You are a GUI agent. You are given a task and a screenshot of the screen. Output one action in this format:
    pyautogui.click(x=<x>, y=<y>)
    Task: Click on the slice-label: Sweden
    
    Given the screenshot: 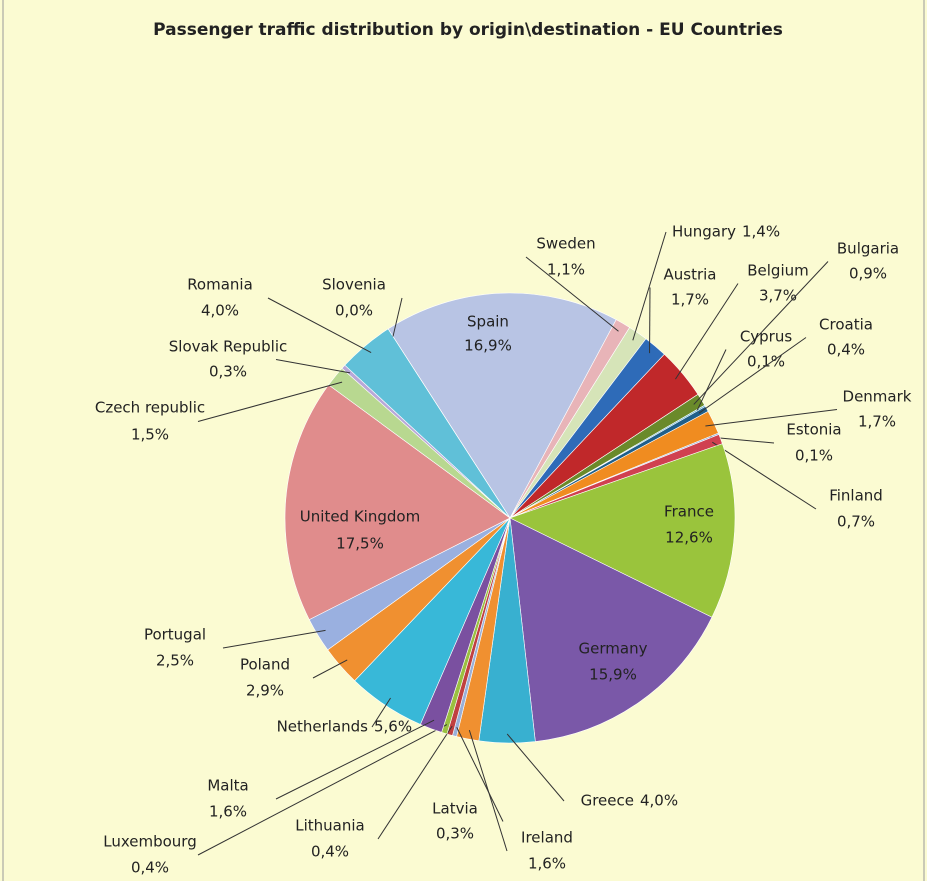 What is the action you would take?
    pyautogui.click(x=565, y=244)
    